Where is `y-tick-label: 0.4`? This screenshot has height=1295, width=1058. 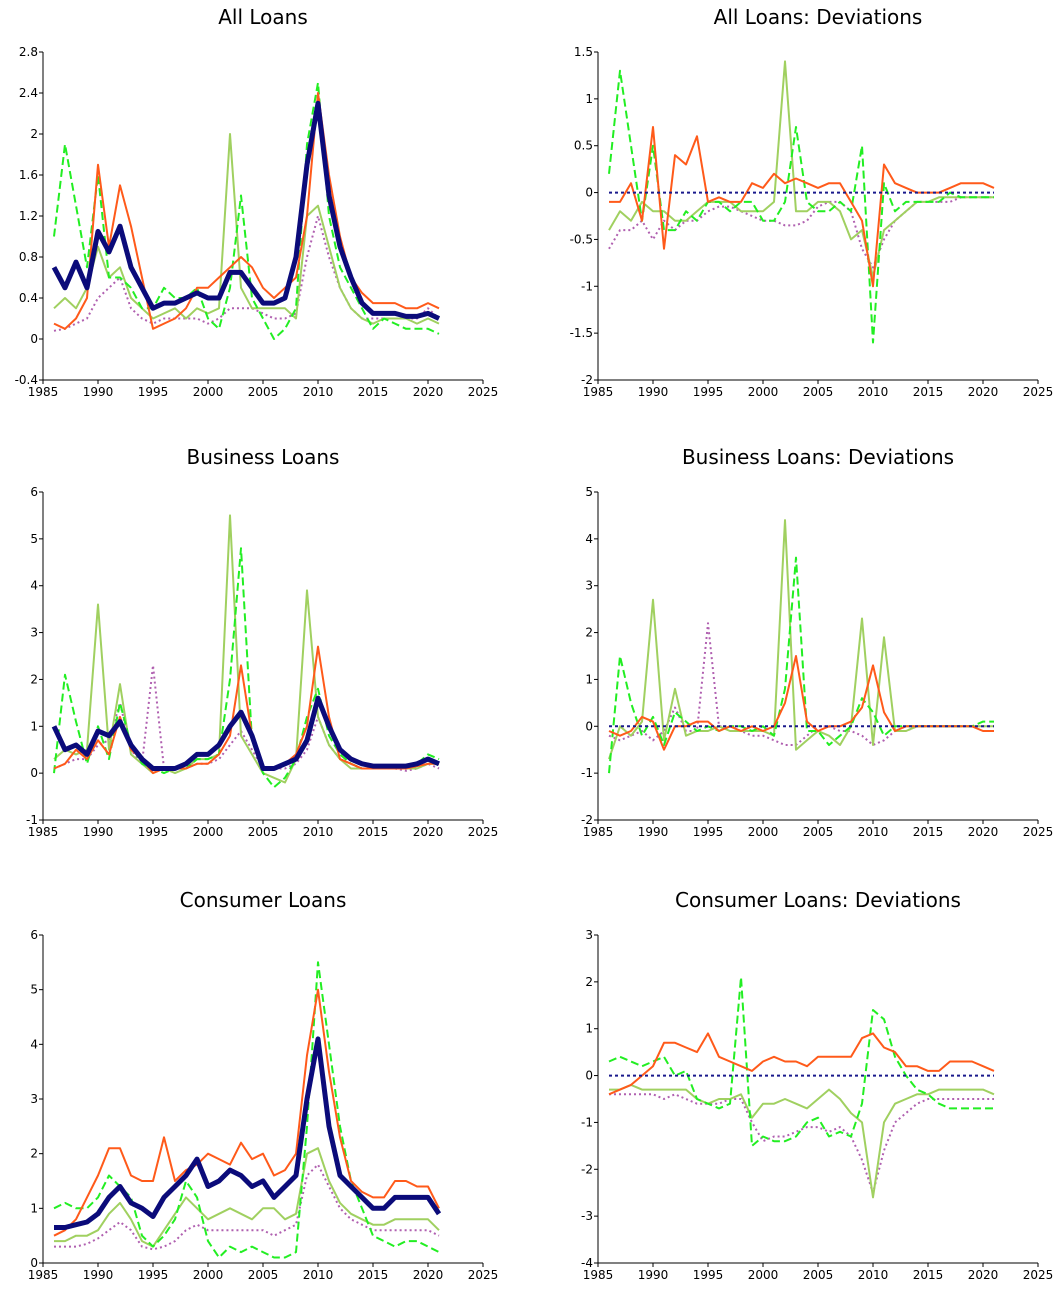
y-tick-label: 0.4 is located at coordinates (28, 298).